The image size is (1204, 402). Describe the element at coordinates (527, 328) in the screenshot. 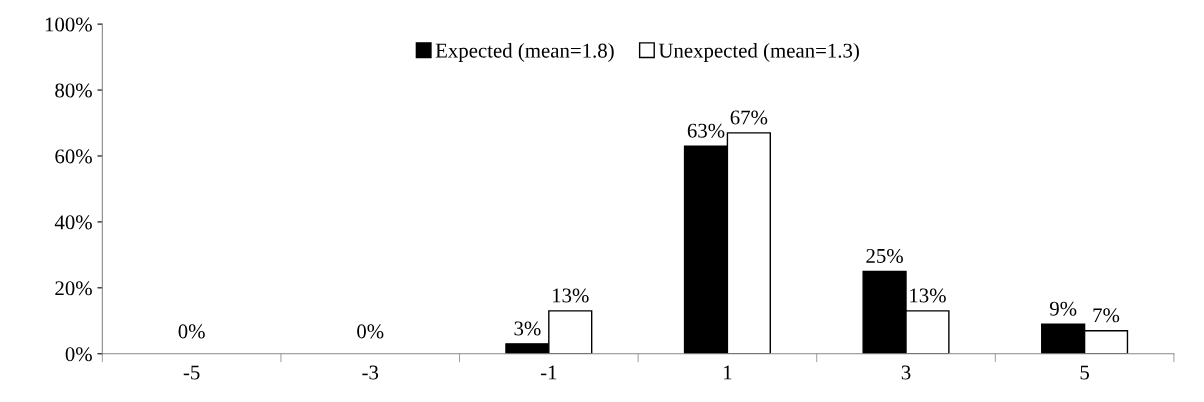

I see `data-label: 3%` at that location.